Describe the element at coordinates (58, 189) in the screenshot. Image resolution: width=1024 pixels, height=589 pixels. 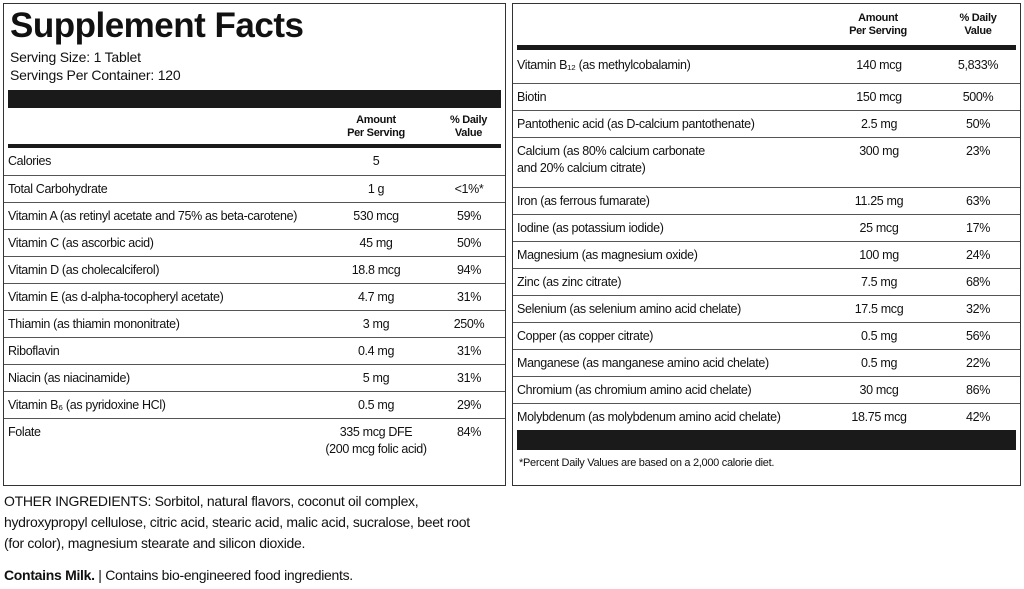
I see `nutrient-name: Total Carbohydrate` at that location.